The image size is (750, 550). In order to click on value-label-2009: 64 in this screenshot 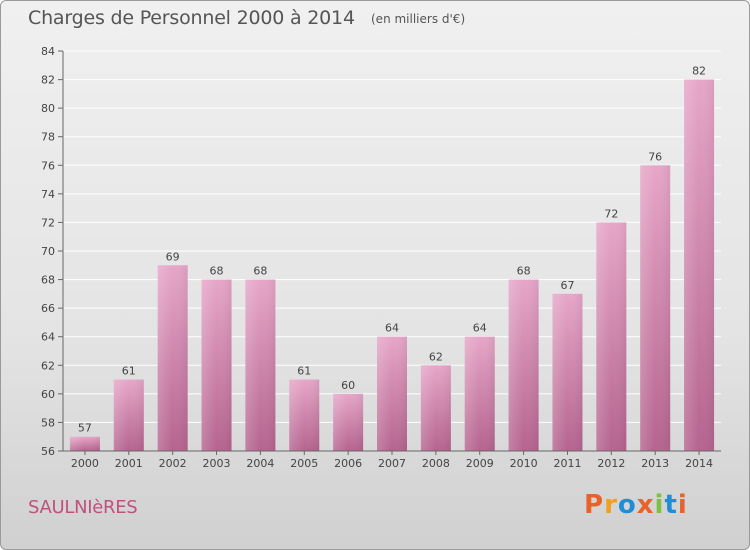, I will do `click(480, 328)`.